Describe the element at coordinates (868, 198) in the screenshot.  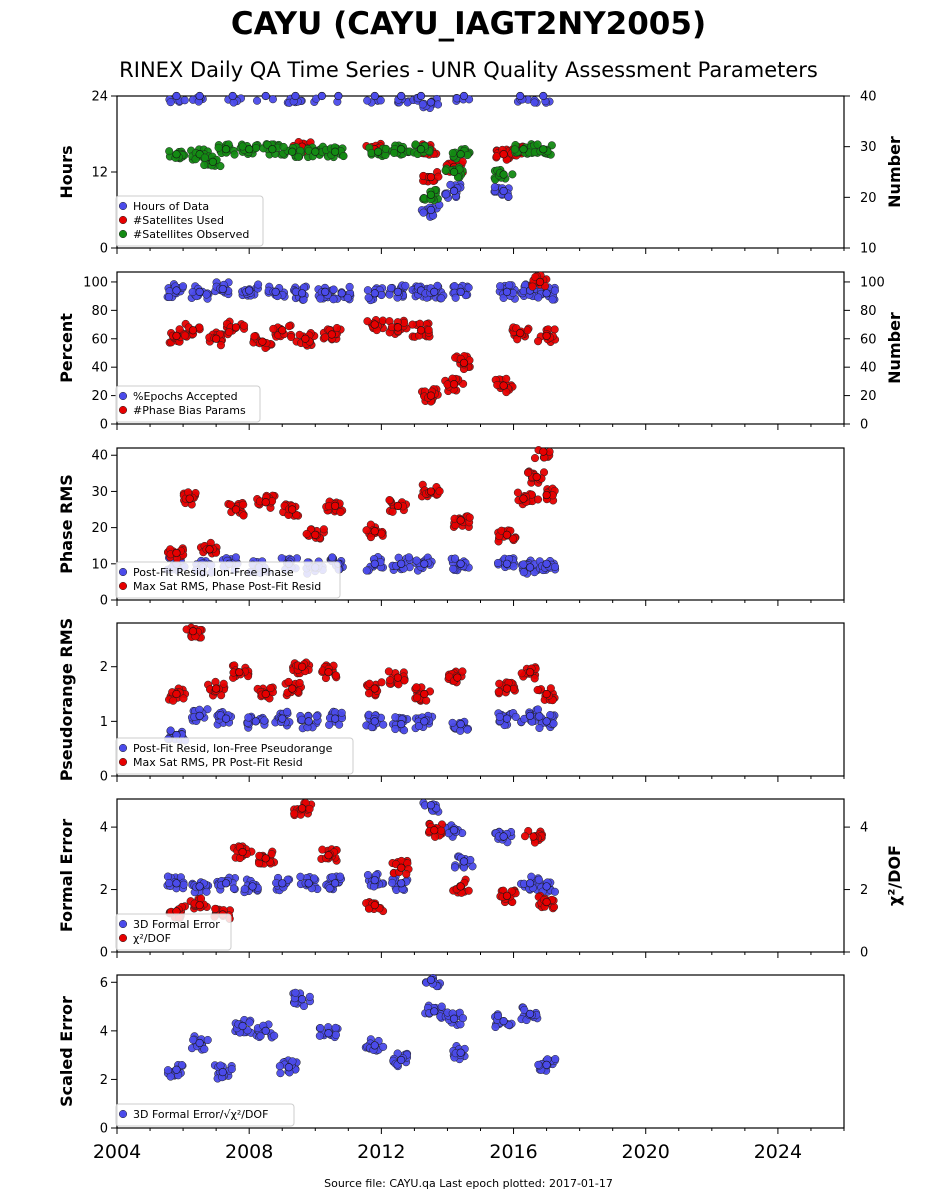
I see `y-right-tick-label: 20` at that location.